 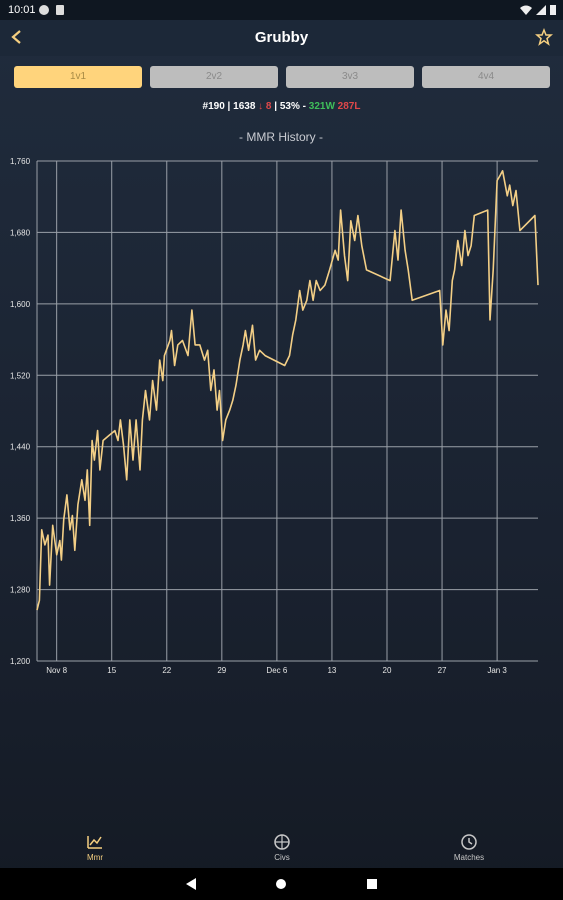 What do you see at coordinates (442, 670) in the screenshot?
I see `x-tick-label: 27` at bounding box center [442, 670].